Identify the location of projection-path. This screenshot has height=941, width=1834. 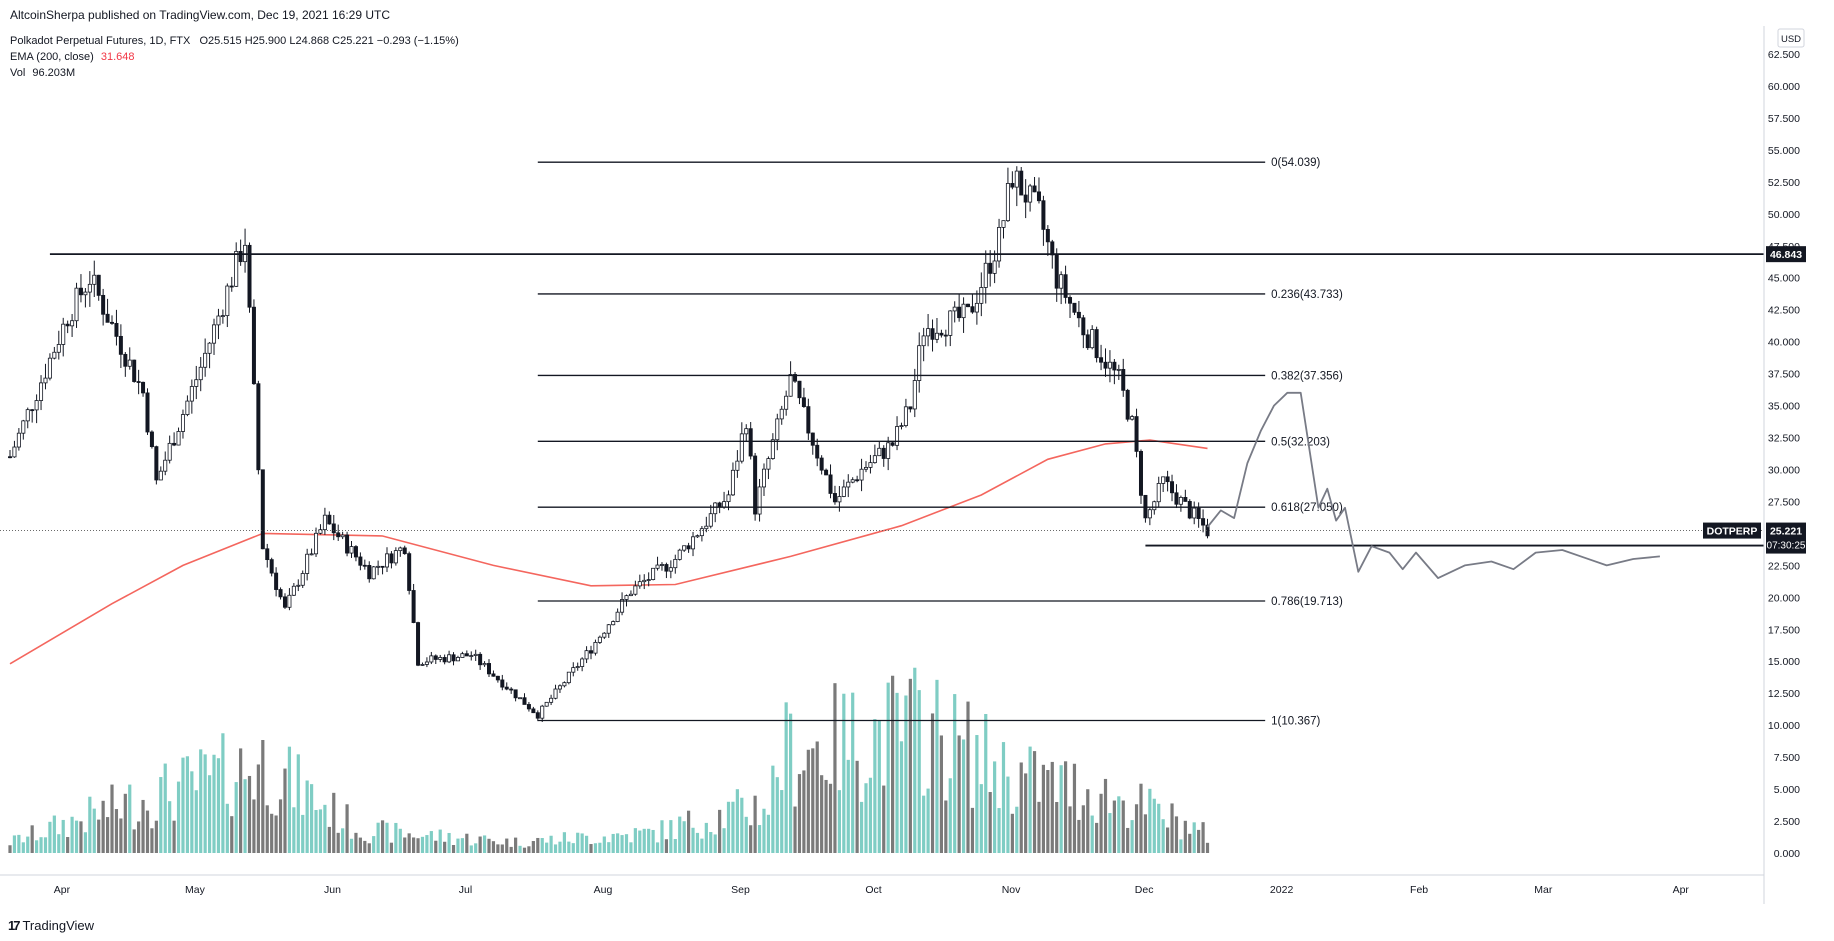
(1433, 485).